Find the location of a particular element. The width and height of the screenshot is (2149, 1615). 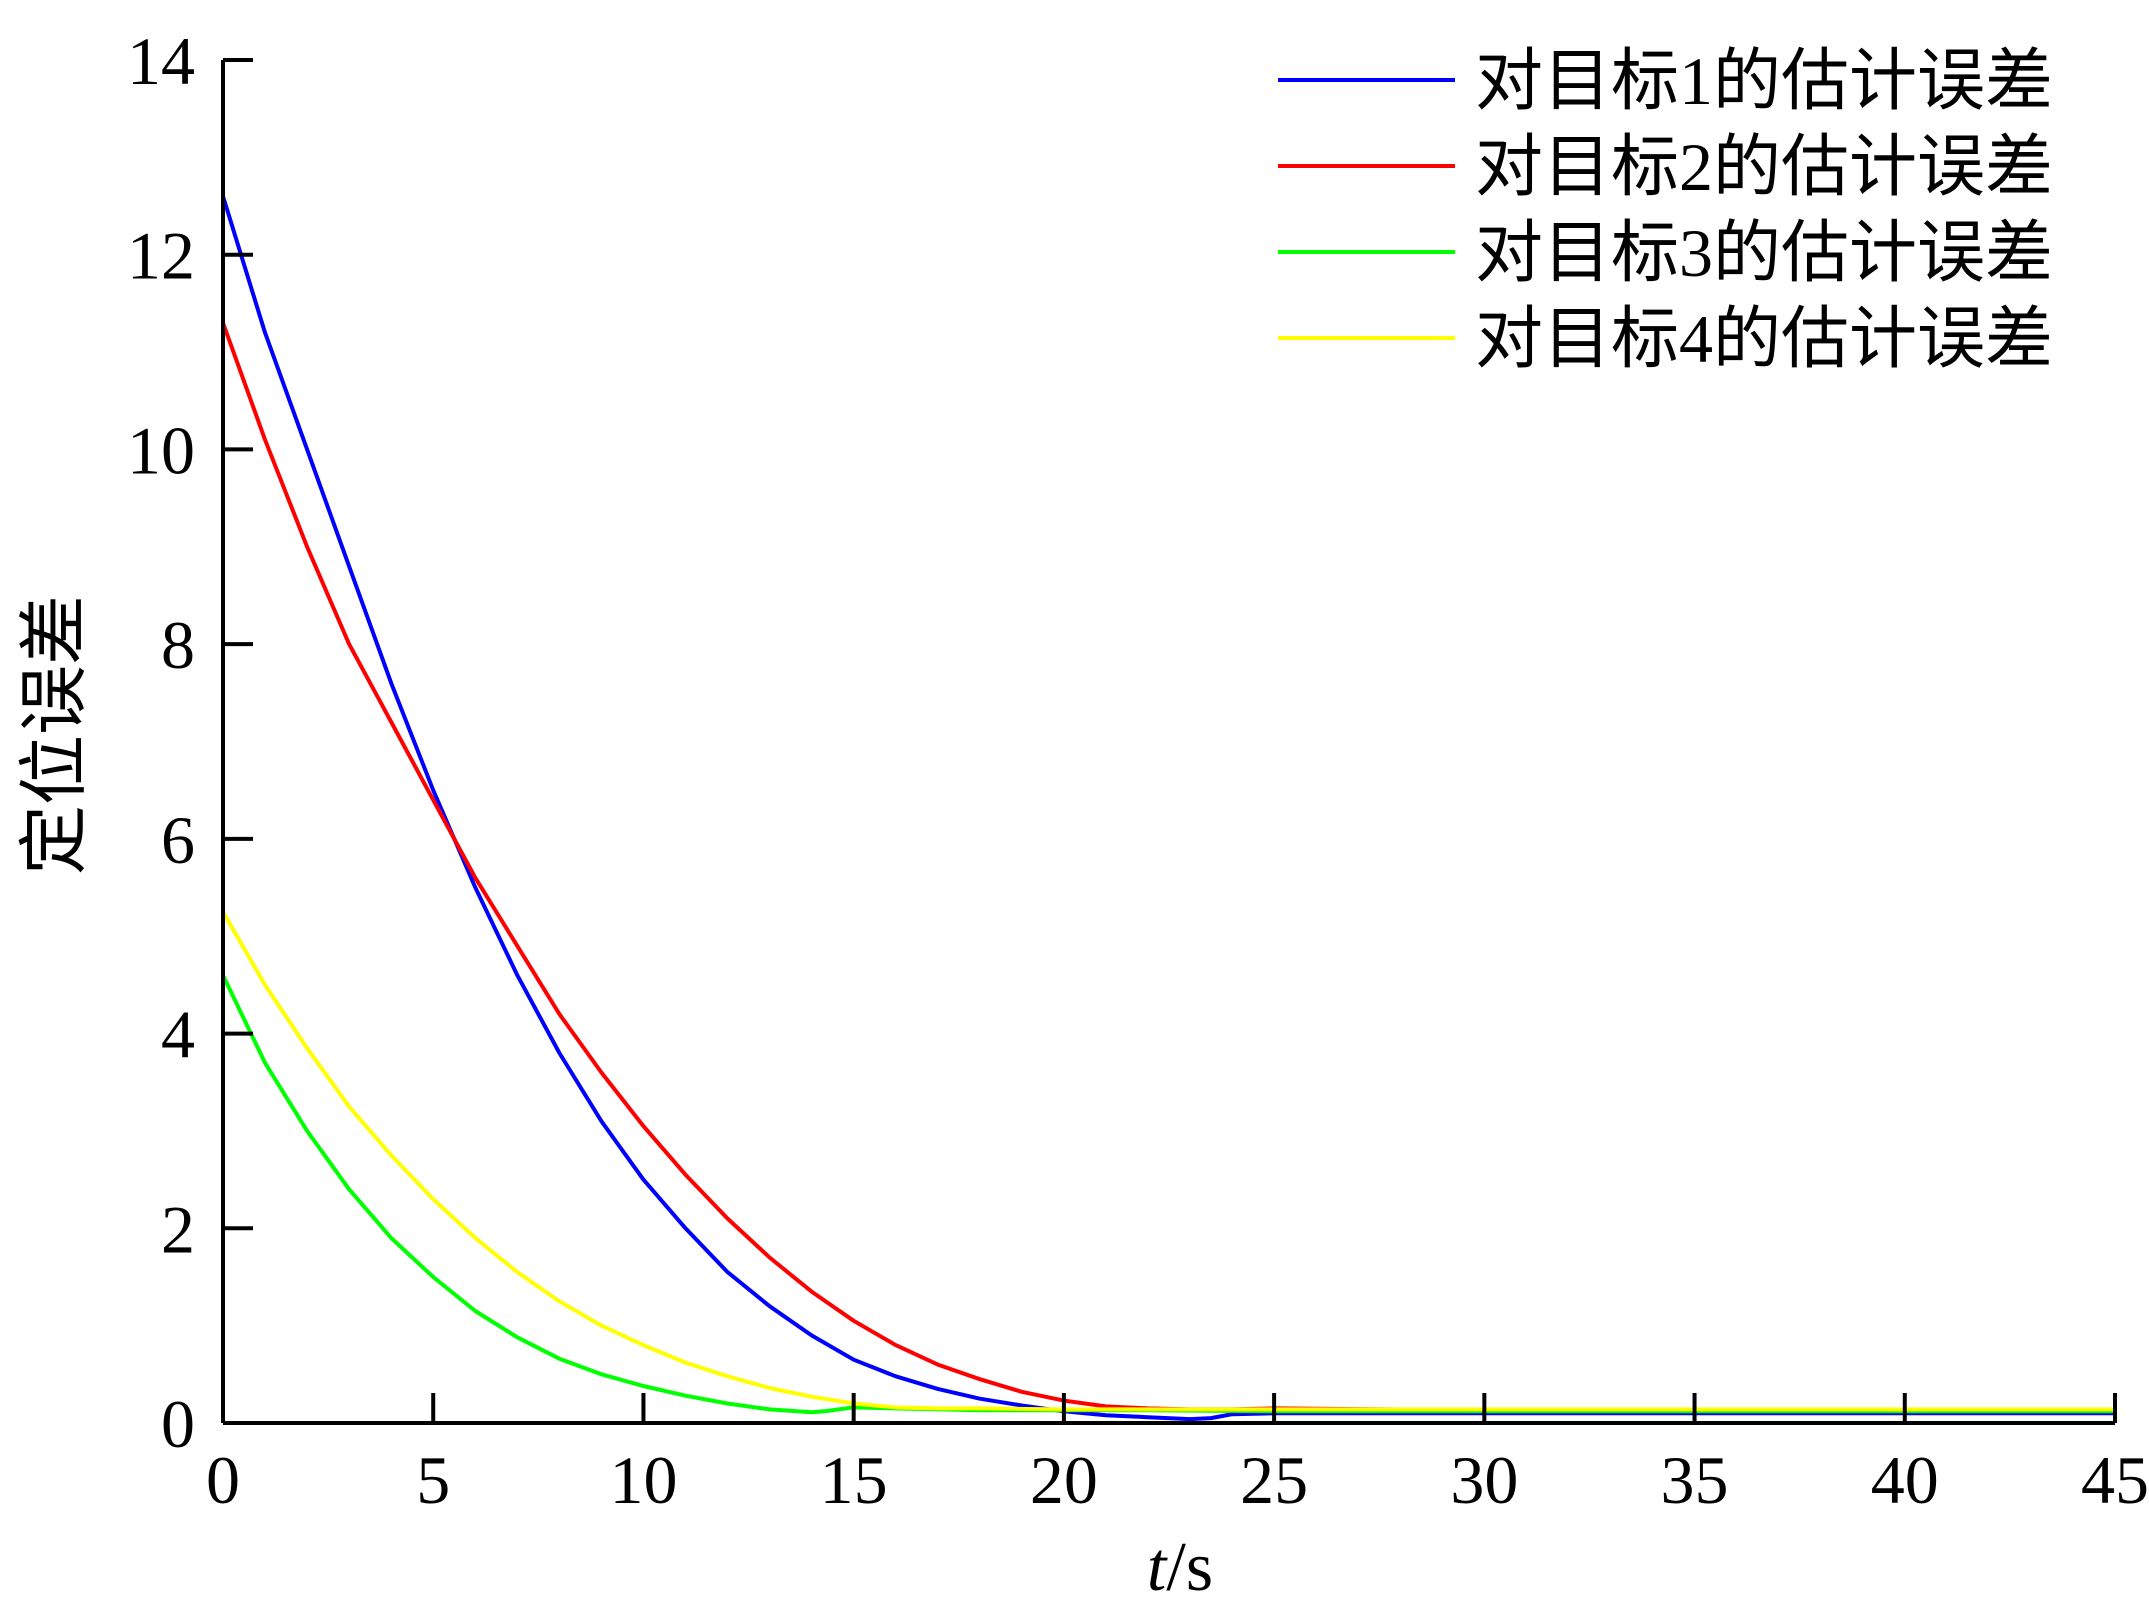

x-tick-label: 5 is located at coordinates (433, 1480).